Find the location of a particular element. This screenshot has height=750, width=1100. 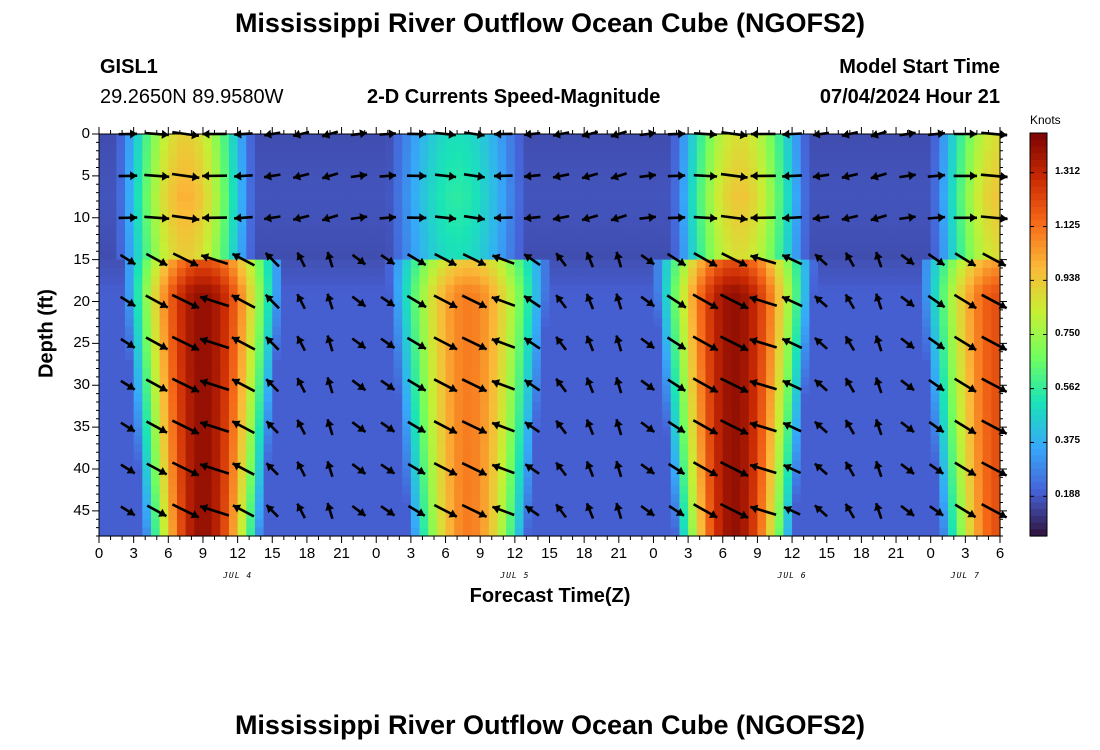

y-tick-label: 45 is located at coordinates (81, 510).